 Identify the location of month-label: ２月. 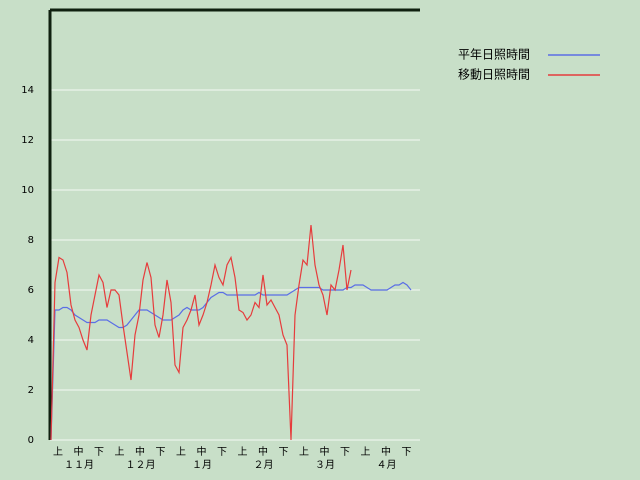
(264, 465).